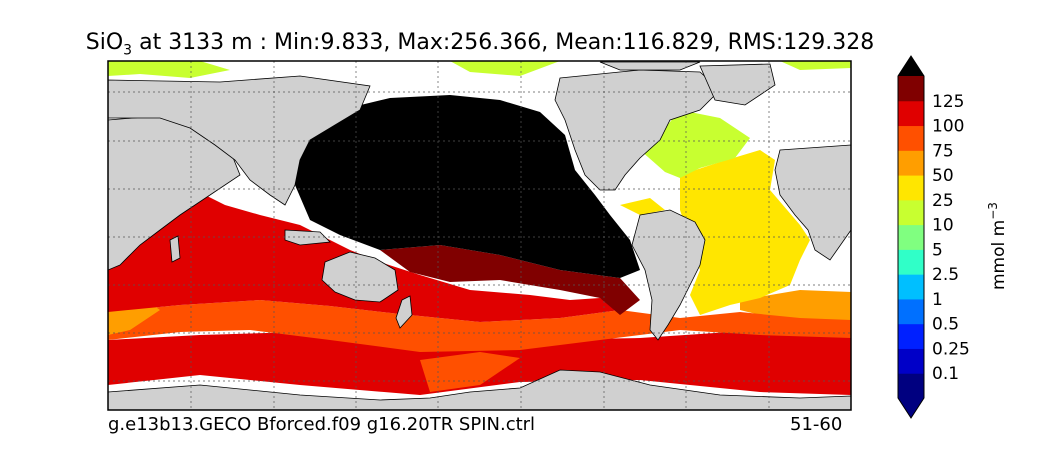 The height and width of the screenshot is (466, 1041). I want to click on land-antarctica, so click(479, 389).